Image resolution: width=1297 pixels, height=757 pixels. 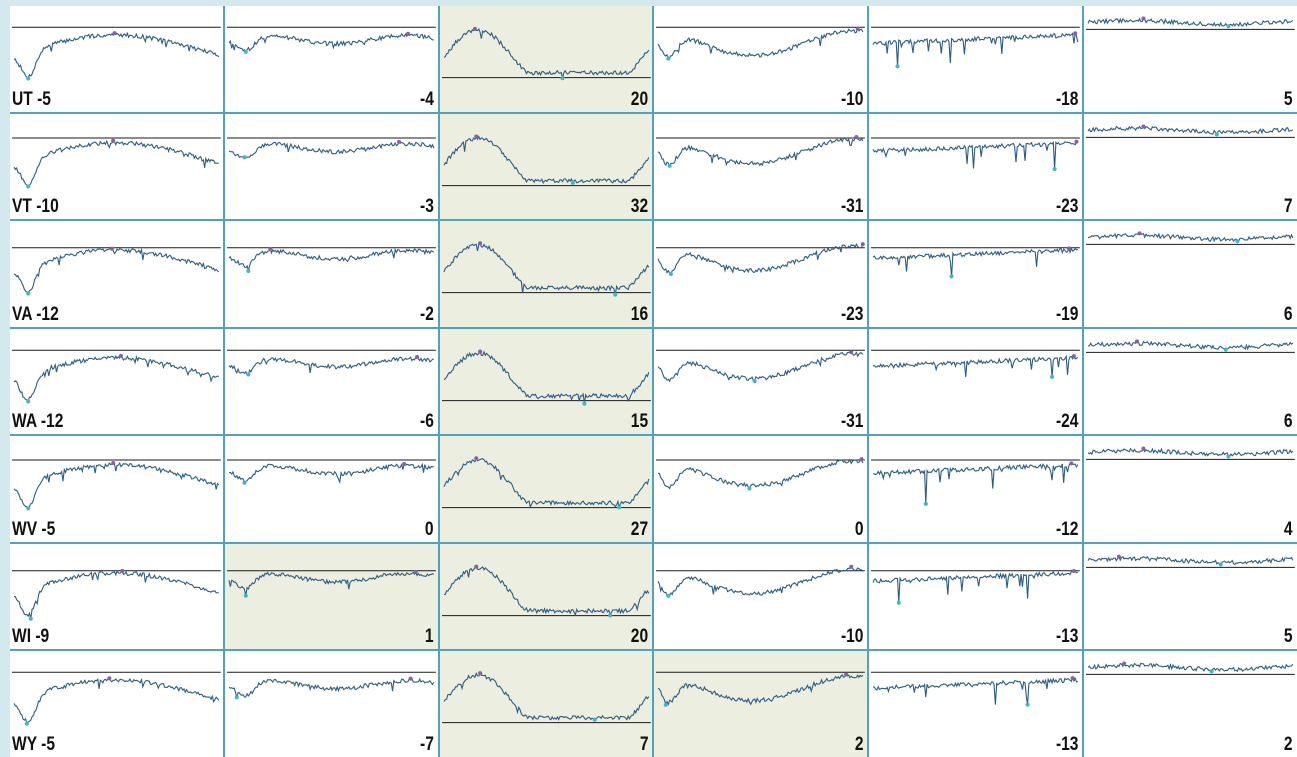 What do you see at coordinates (331, 489) in the screenshot?
I see `chart-cell: 0` at bounding box center [331, 489].